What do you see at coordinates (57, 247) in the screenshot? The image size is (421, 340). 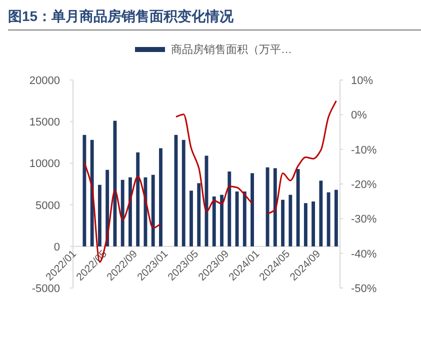 I see `y-tick-label: 0` at bounding box center [57, 247].